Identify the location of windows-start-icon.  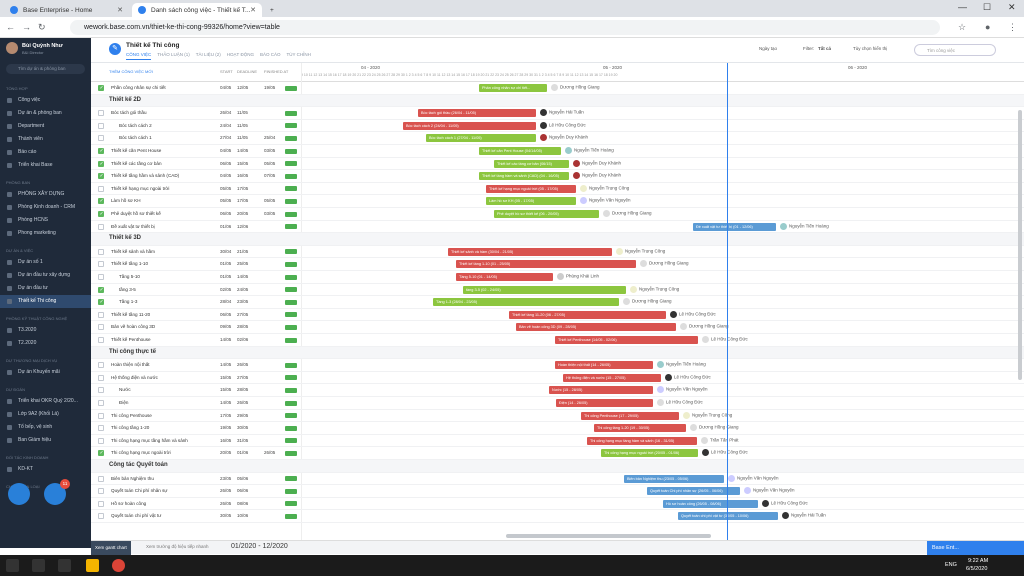
(12, 565).